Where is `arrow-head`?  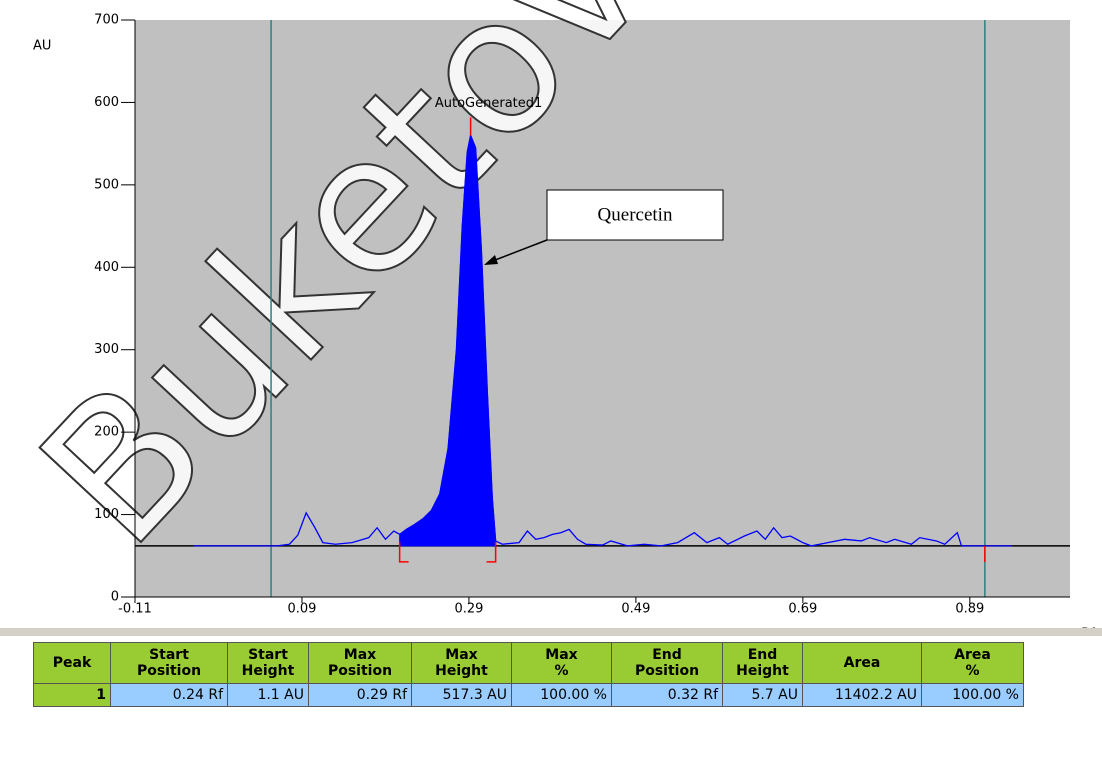
arrow-head is located at coordinates (491, 260).